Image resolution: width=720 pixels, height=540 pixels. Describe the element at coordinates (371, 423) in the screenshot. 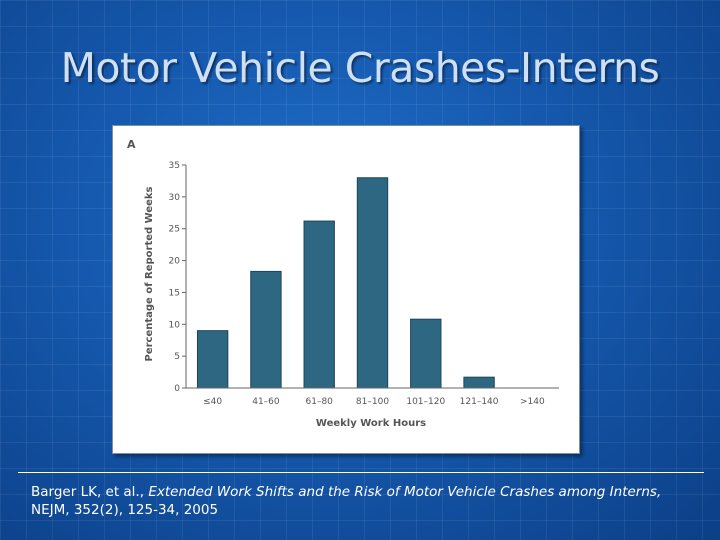

I see `x-axis-label: Weekly Work Hours` at that location.